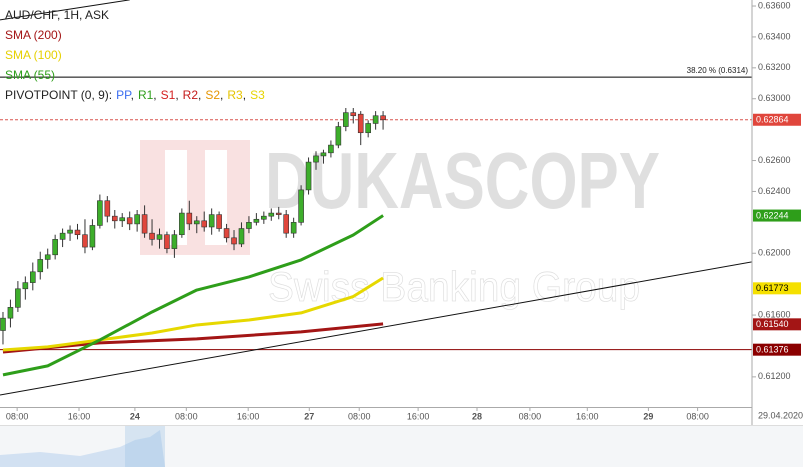  What do you see at coordinates (772, 350) in the screenshot?
I see `price-marker-label: 0.61376` at bounding box center [772, 350].